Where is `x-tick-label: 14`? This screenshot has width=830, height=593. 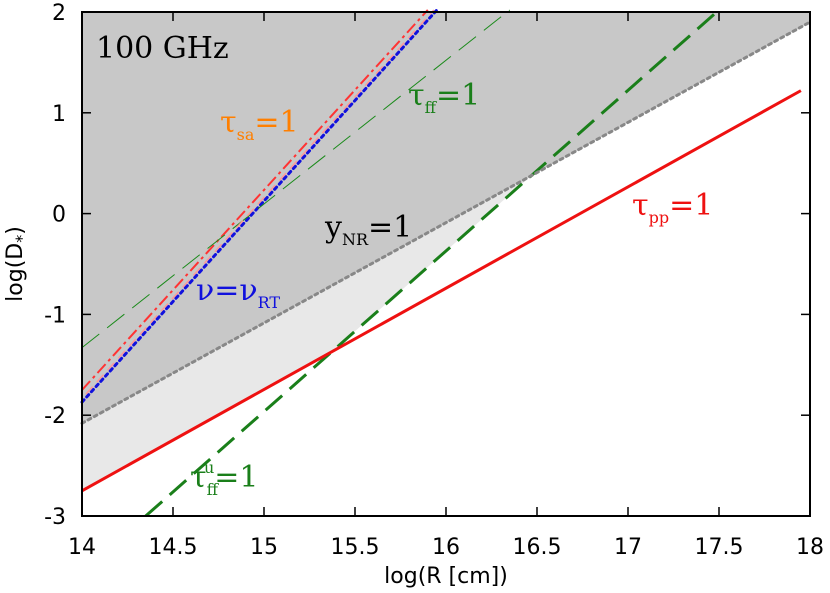
x-tick-label: 14 is located at coordinates (82, 547).